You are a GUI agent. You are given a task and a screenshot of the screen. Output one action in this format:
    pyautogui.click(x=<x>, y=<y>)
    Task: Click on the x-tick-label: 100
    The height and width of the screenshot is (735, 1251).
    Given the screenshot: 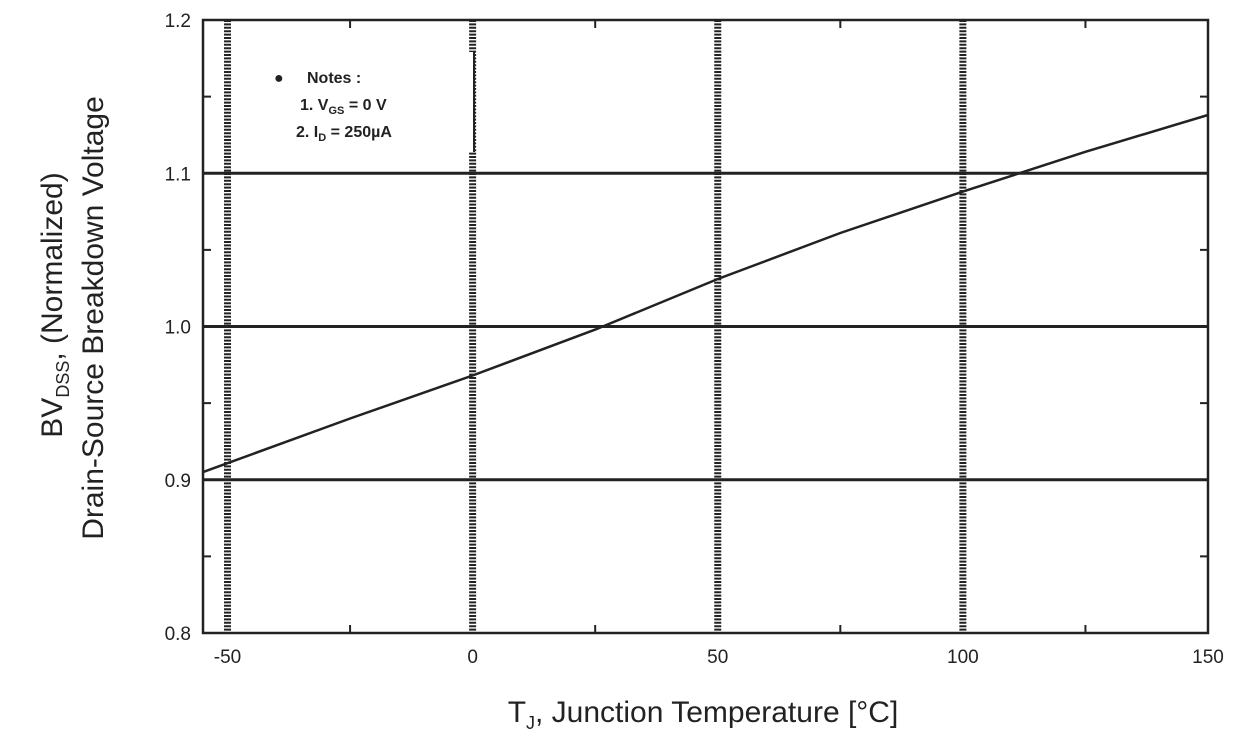 What is the action you would take?
    pyautogui.click(x=963, y=657)
    